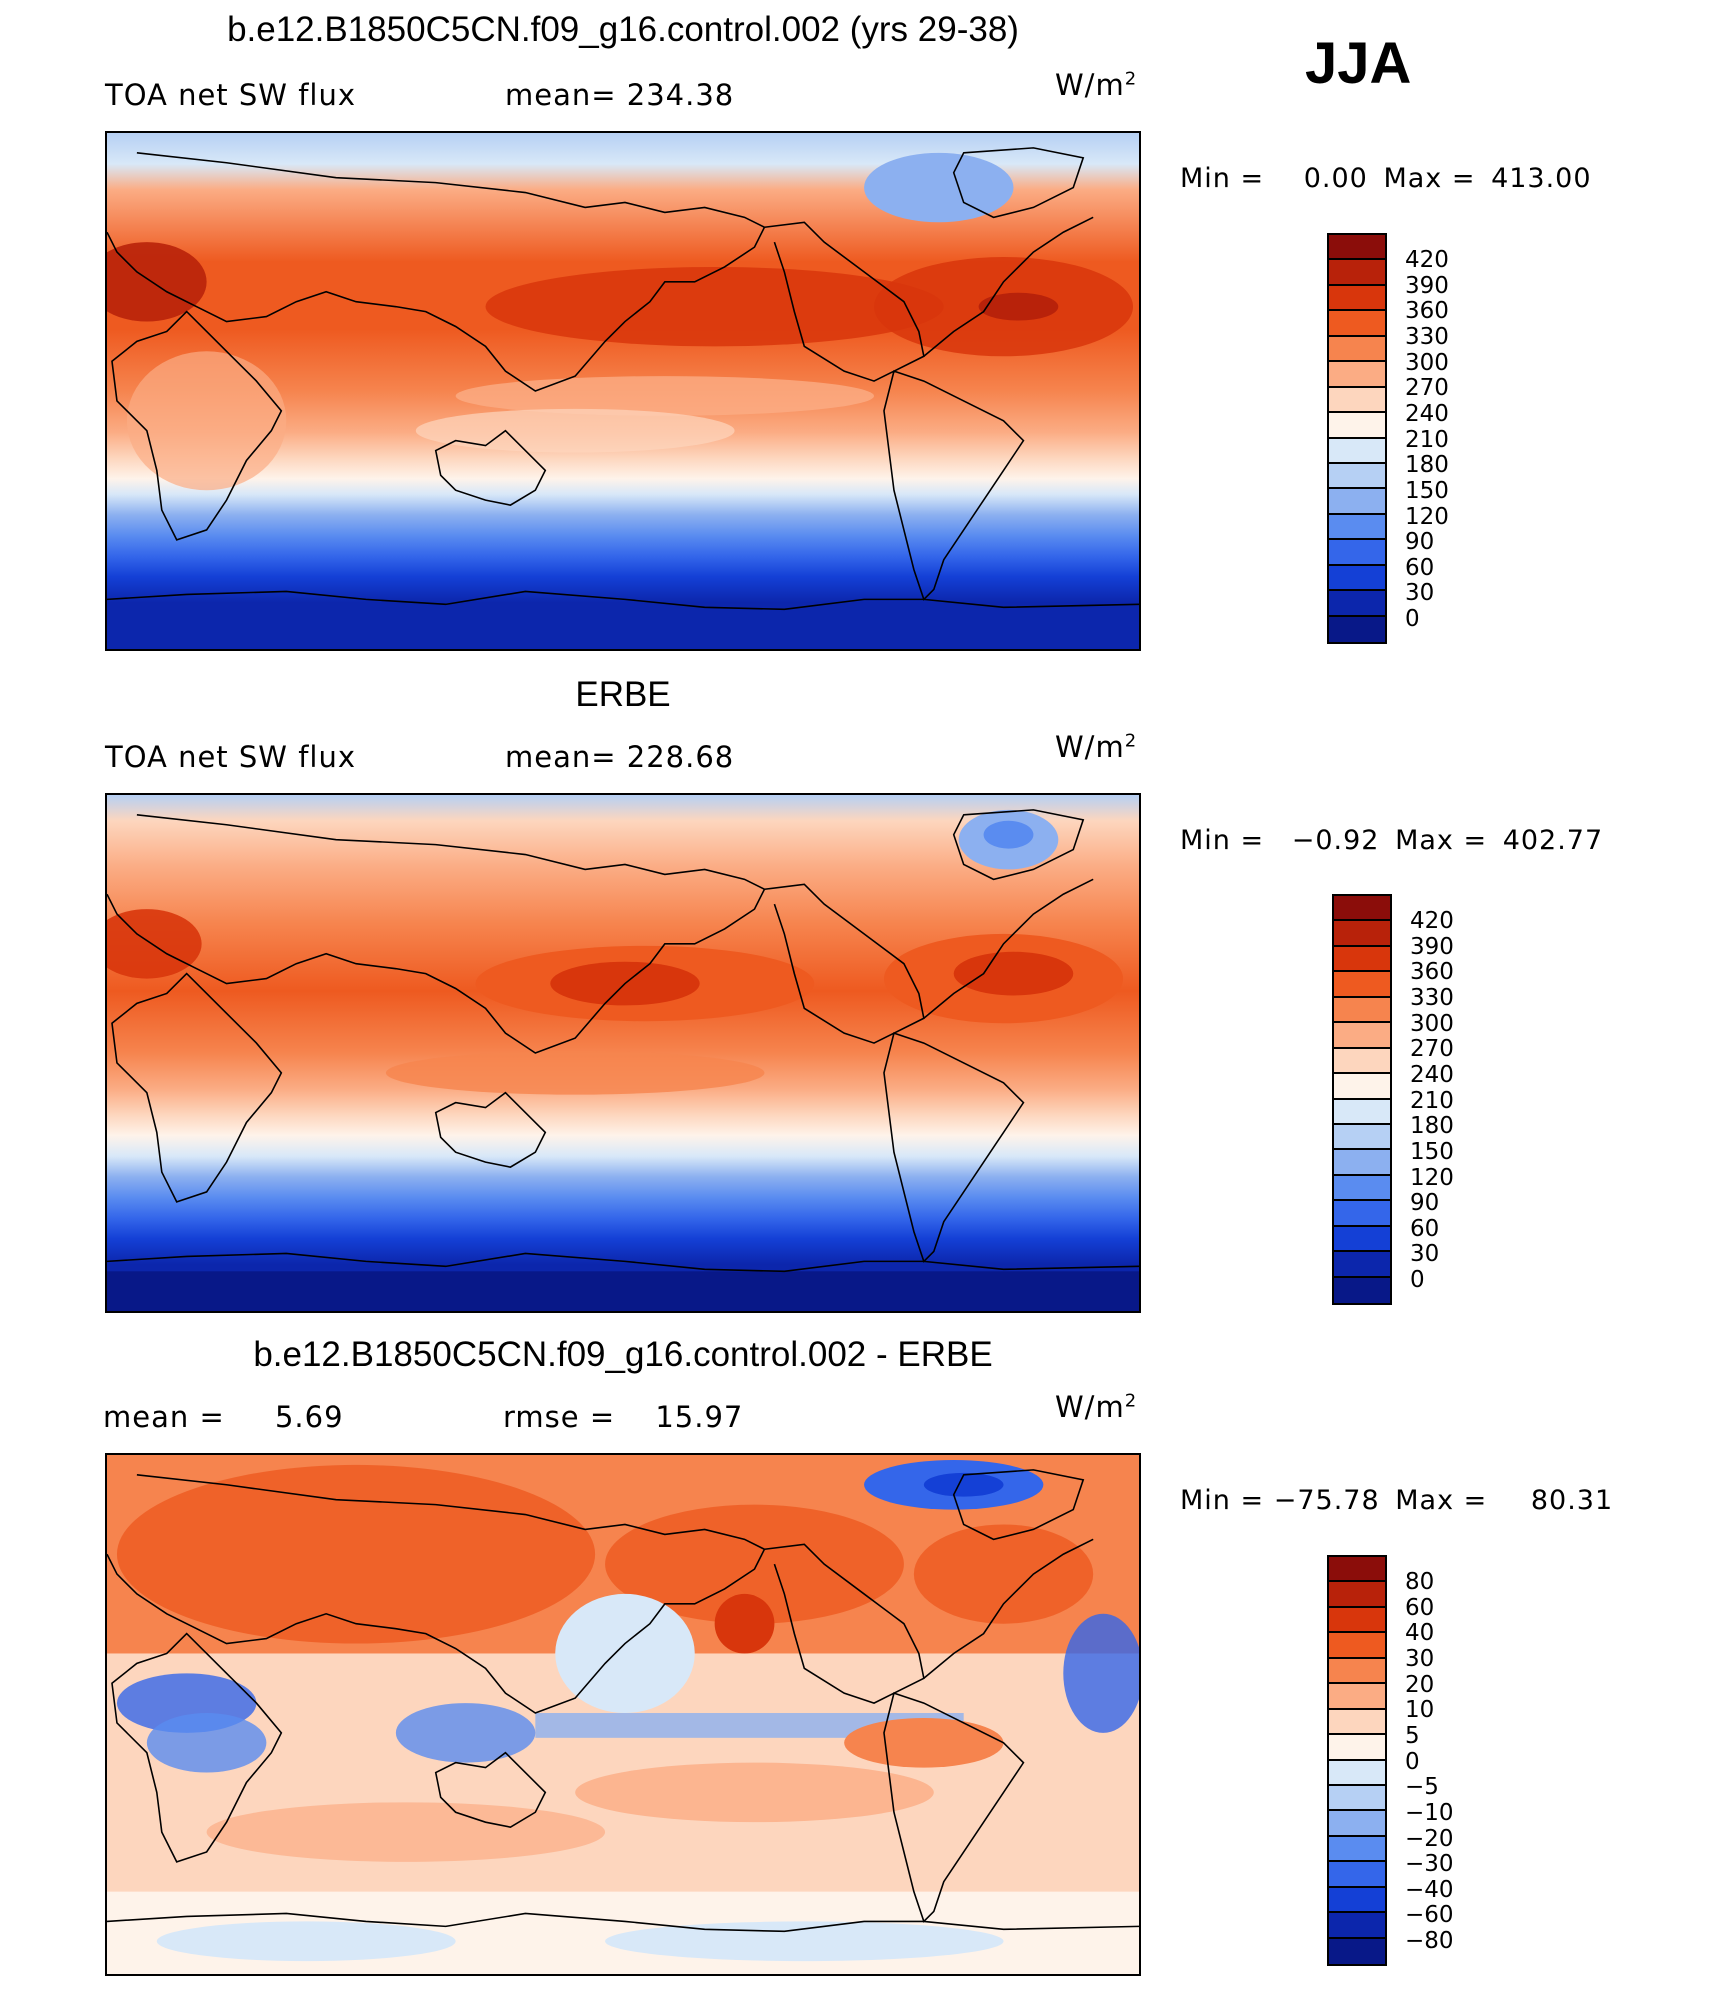 This screenshot has height=1991, width=1710. I want to click on colorbar-level-label: 360, so click(1432, 972).